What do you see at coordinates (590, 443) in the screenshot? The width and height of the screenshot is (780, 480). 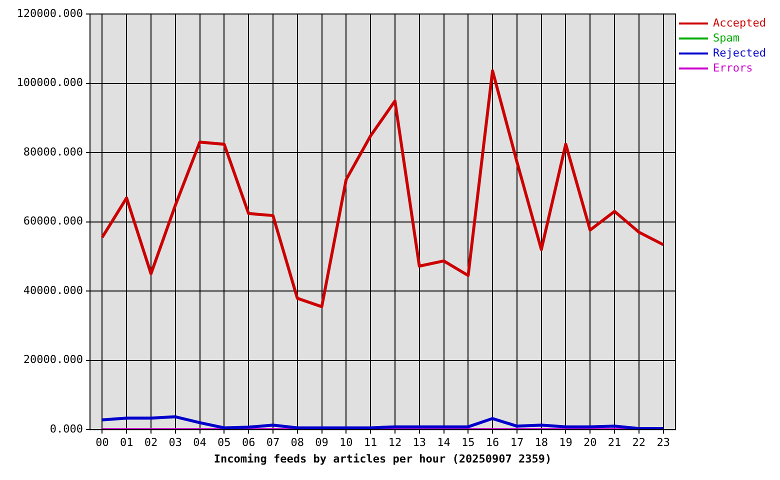 I see `x-tick-label: 20` at bounding box center [590, 443].